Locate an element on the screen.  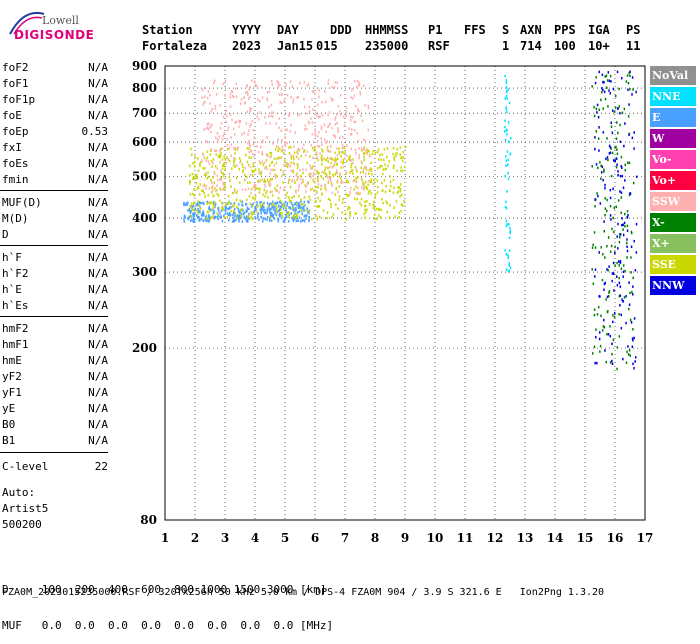
header-label: AXN is located at coordinates (531, 30).